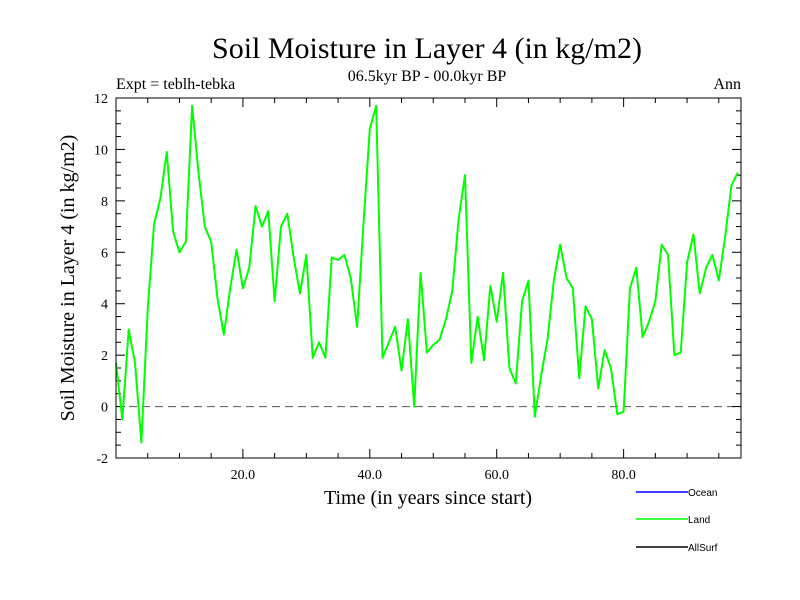  Describe the element at coordinates (104, 356) in the screenshot. I see `y-tick-label: 2` at that location.